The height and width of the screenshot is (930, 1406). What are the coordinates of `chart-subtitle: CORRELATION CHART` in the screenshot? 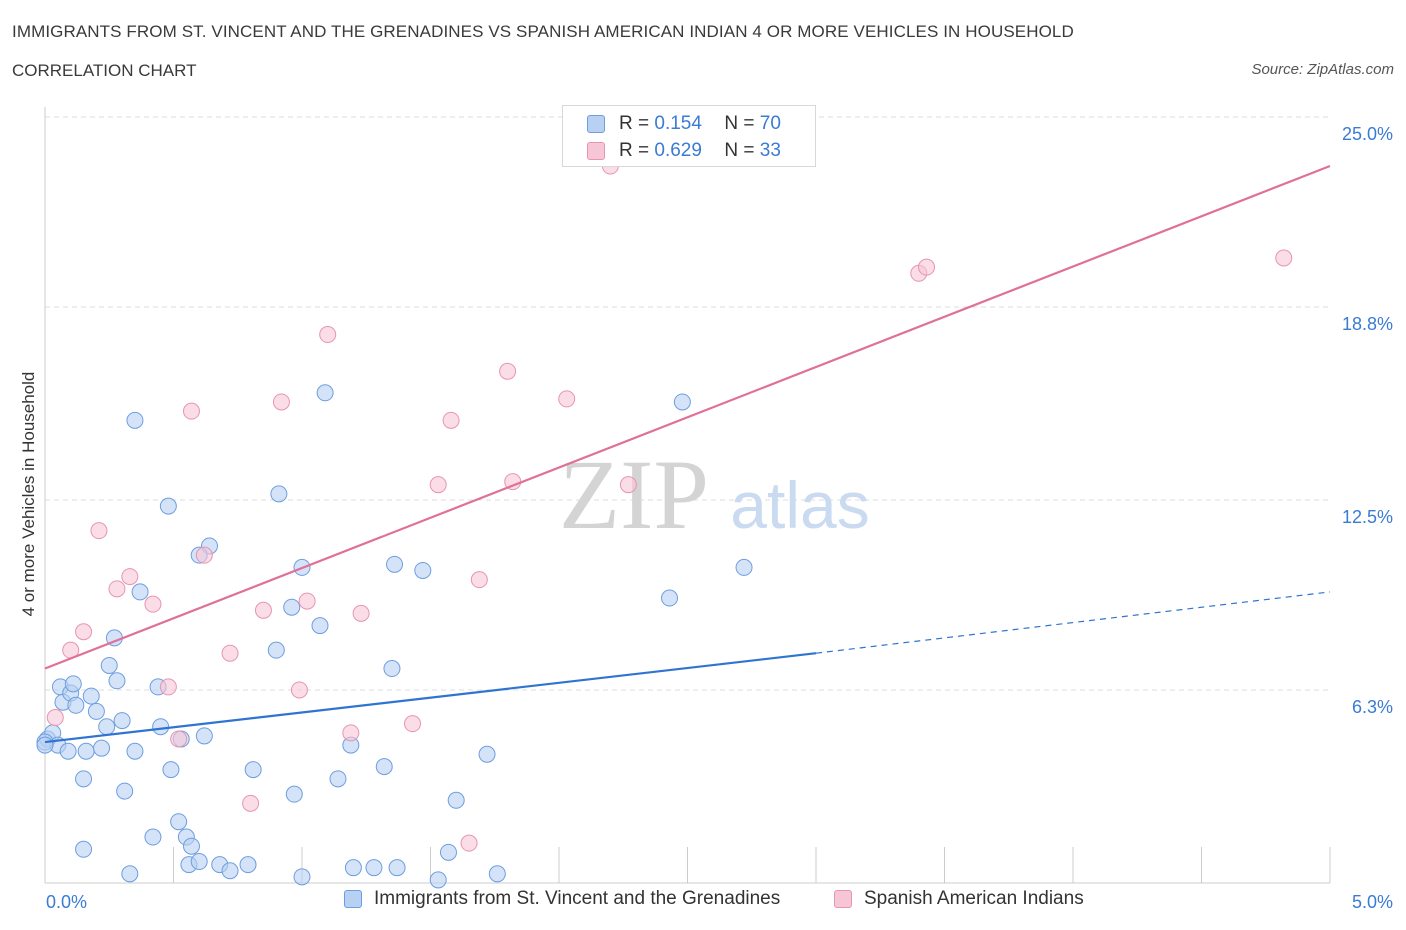 It's located at (104, 70).